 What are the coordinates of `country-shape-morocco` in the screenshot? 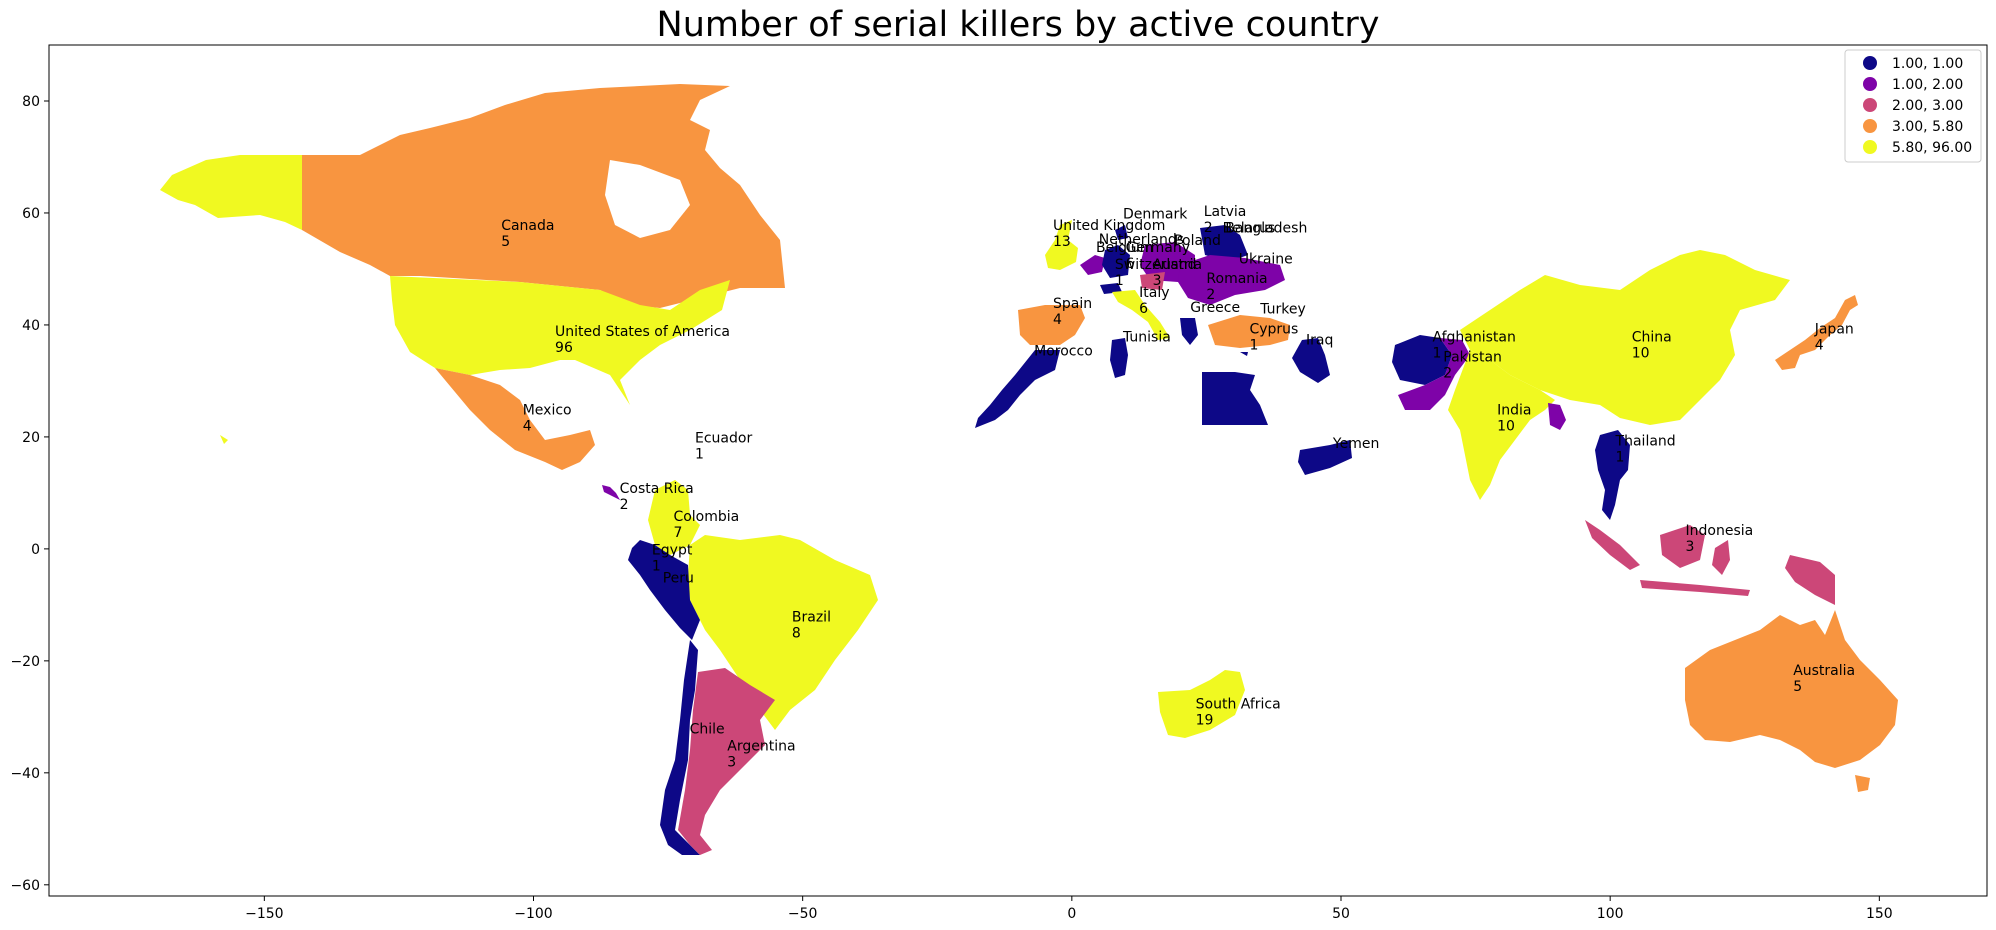 It's located at (1017, 389).